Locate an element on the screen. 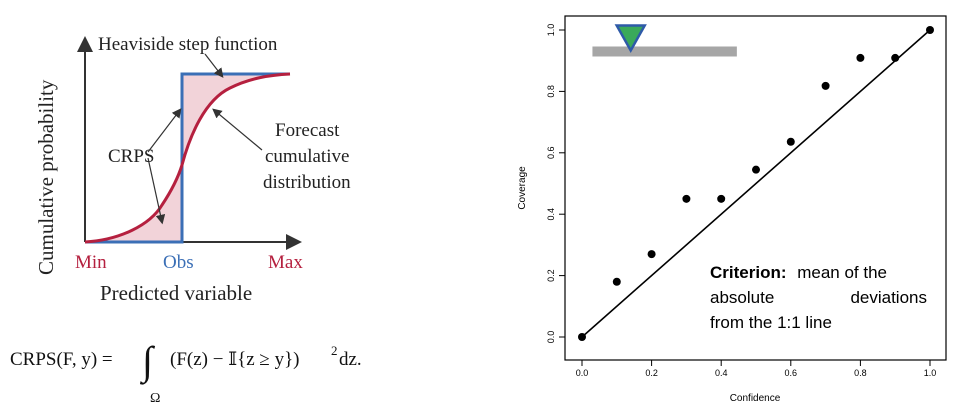 The height and width of the screenshot is (415, 962). formula-lhs: CRPS(F, y) = is located at coordinates (61, 359).